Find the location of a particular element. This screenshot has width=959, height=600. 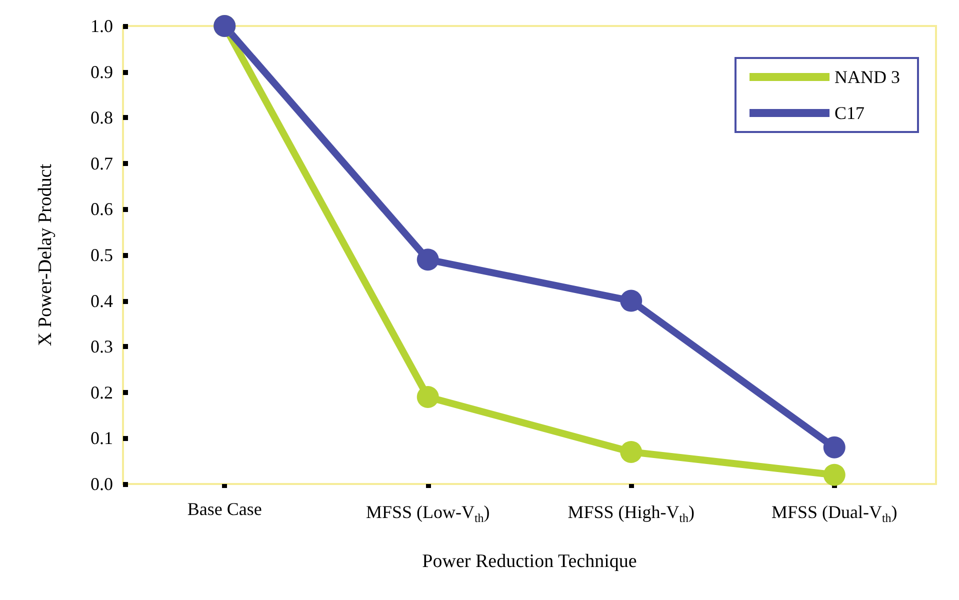

y-tick-label: 0.4 is located at coordinates (101, 300).